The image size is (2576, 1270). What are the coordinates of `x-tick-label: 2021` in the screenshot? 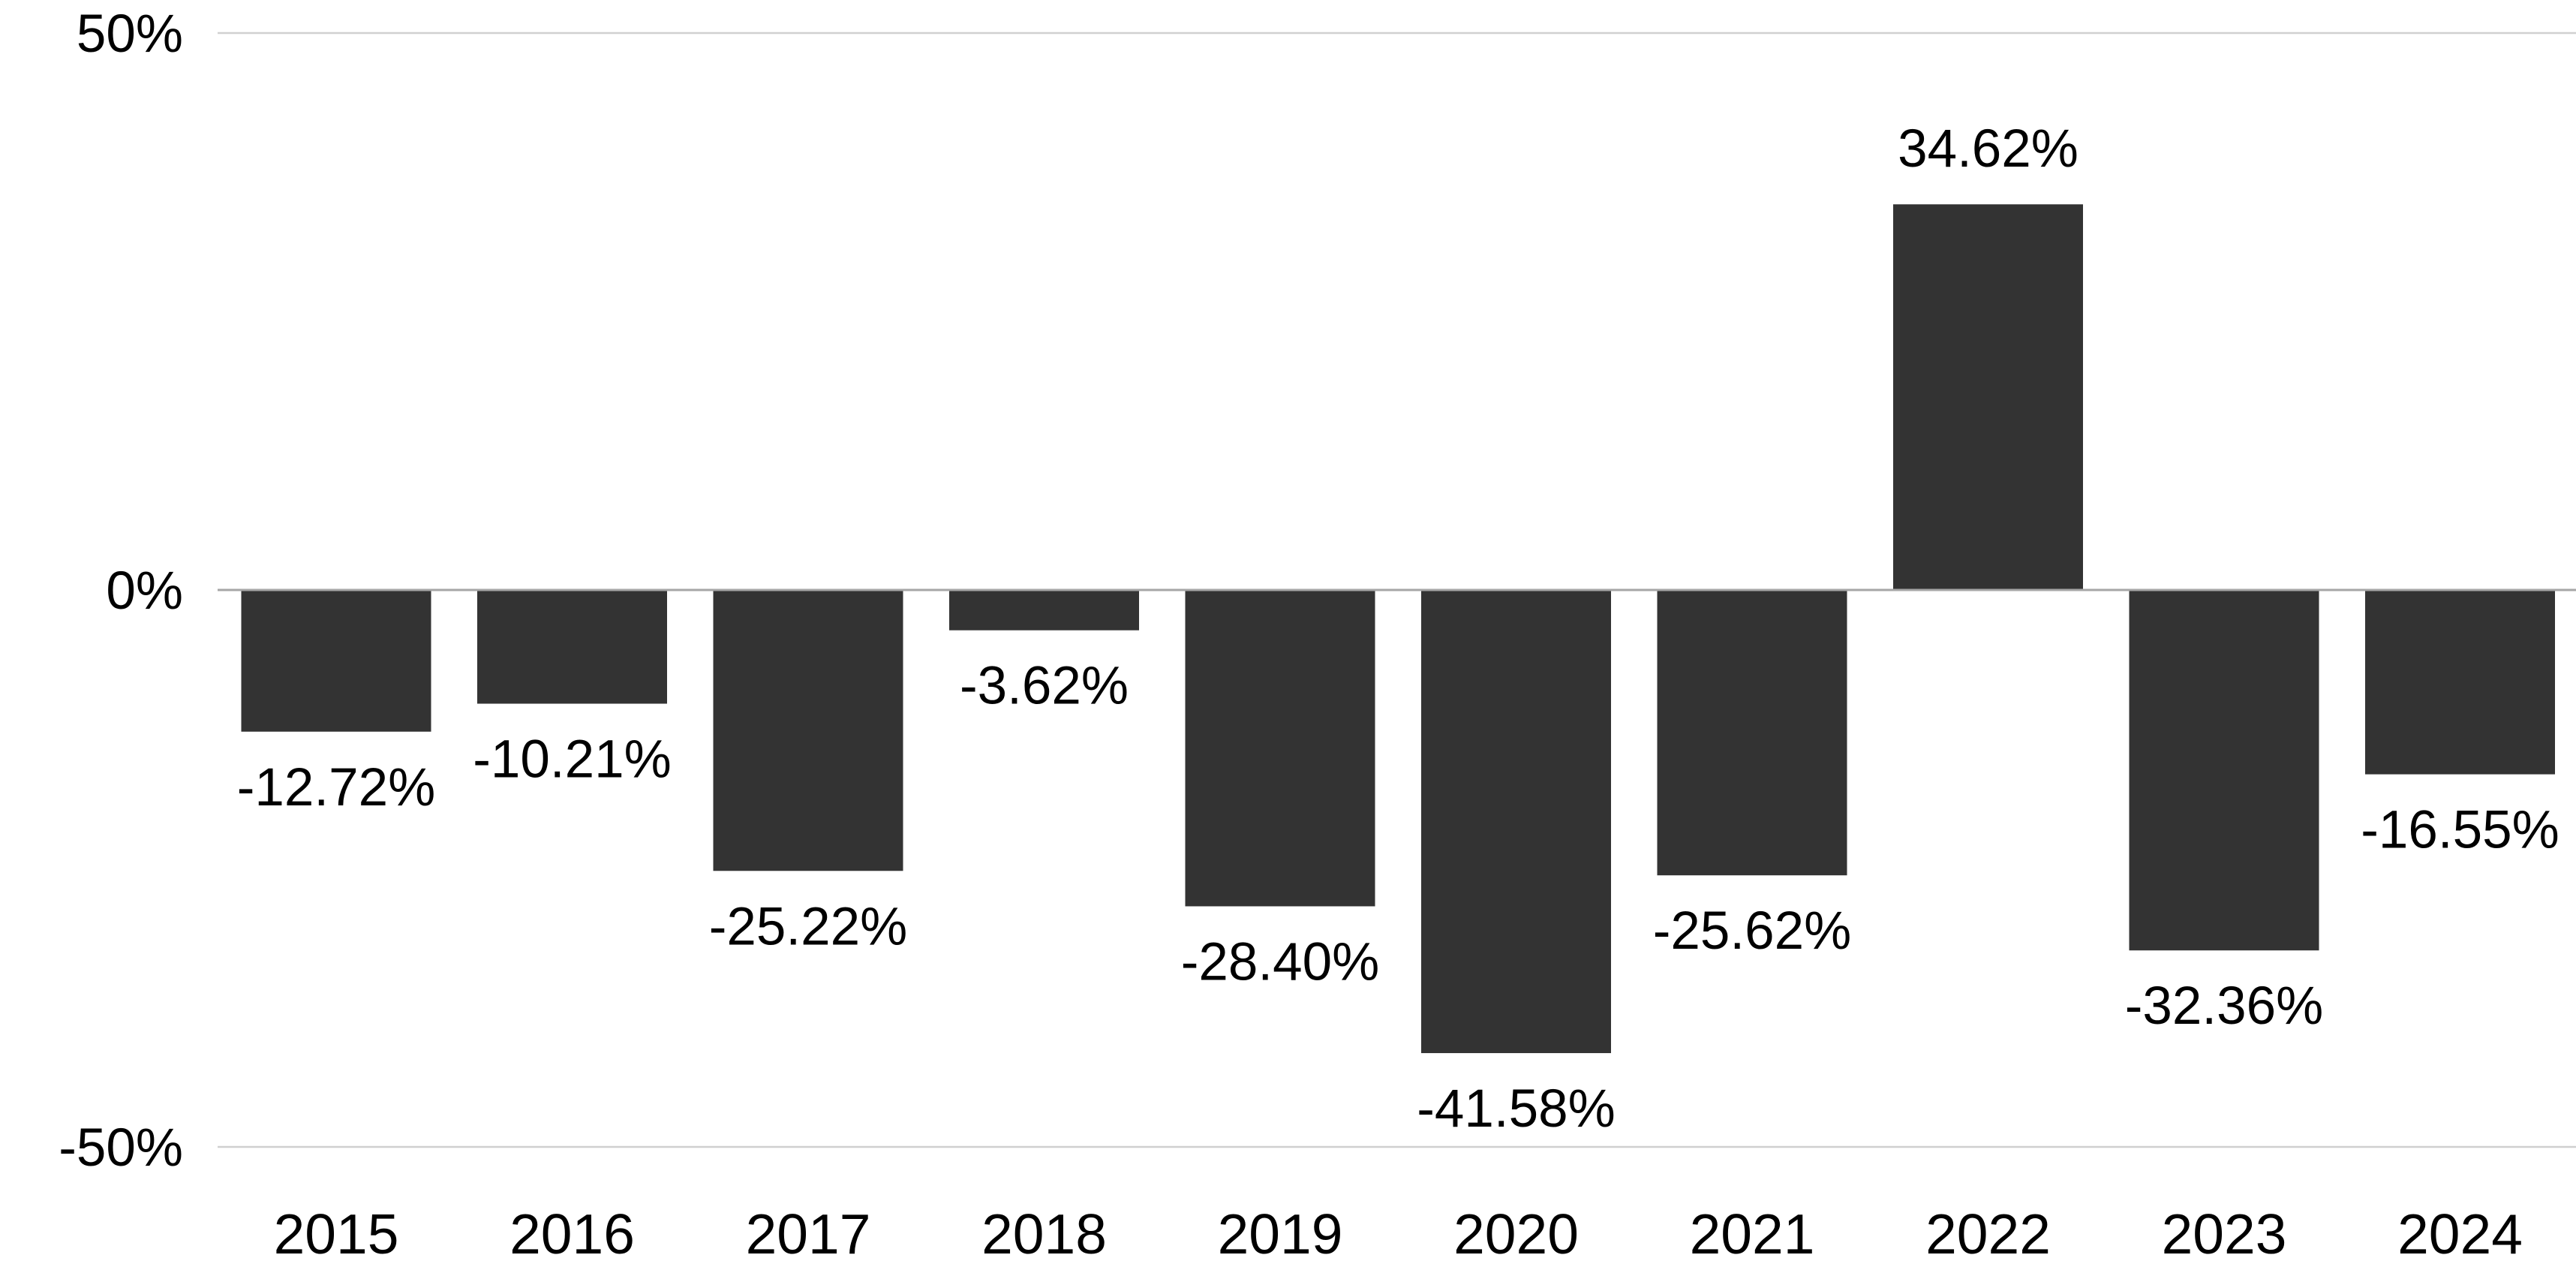 It's located at (1752, 1233).